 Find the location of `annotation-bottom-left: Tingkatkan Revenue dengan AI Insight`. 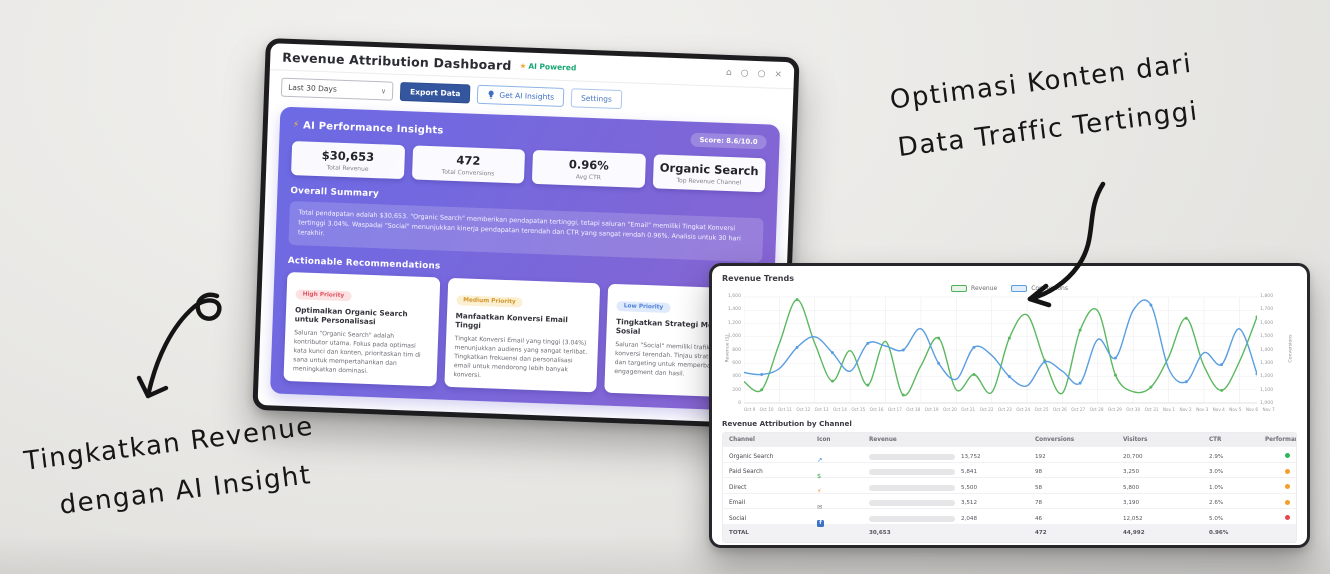

annotation-bottom-left: Tingkatkan Revenue dengan AI Insight is located at coordinates (169, 466).